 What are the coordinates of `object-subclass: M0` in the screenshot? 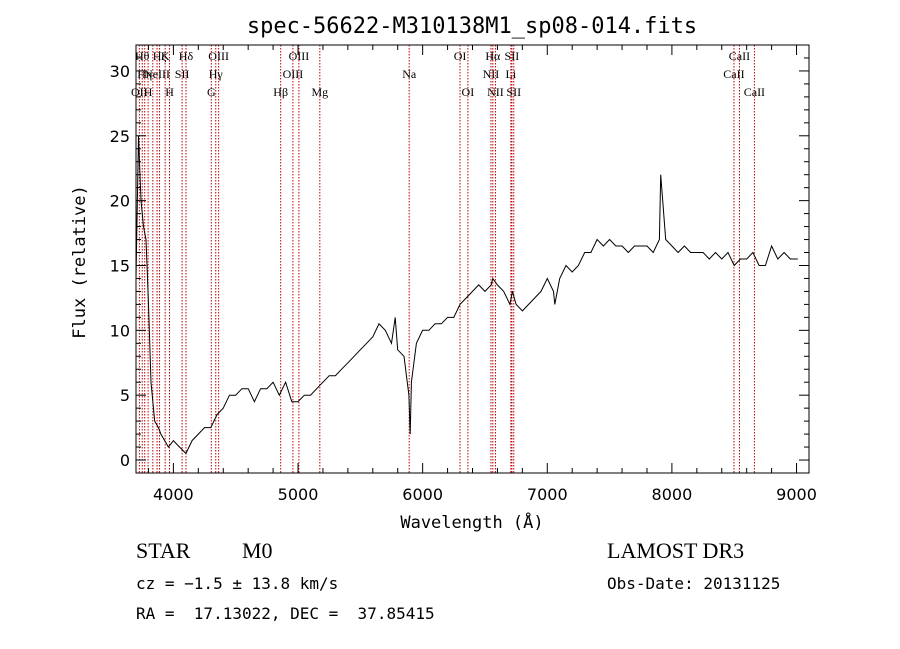 It's located at (257, 550).